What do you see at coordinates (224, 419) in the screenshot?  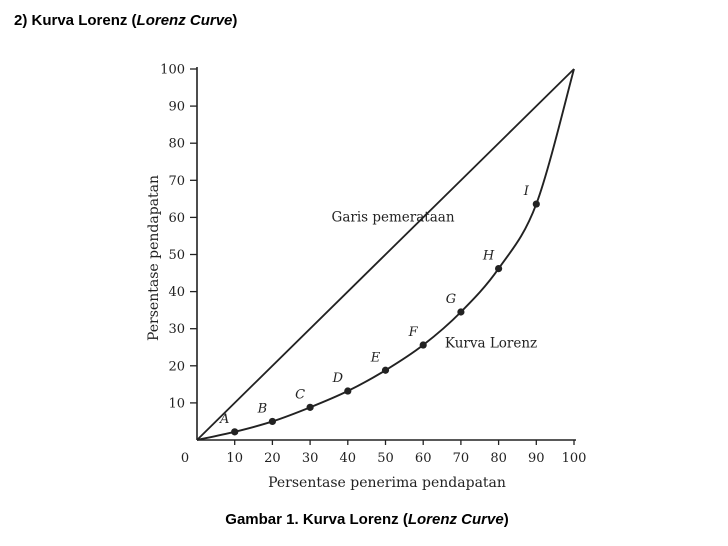 I see `data-point-label: A` at bounding box center [224, 419].